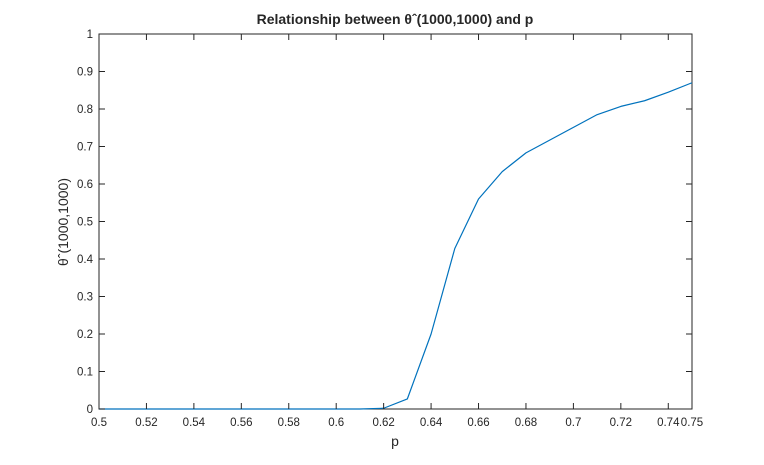  What do you see at coordinates (85, 185) in the screenshot?
I see `y-tick-label: 0.6` at bounding box center [85, 185].